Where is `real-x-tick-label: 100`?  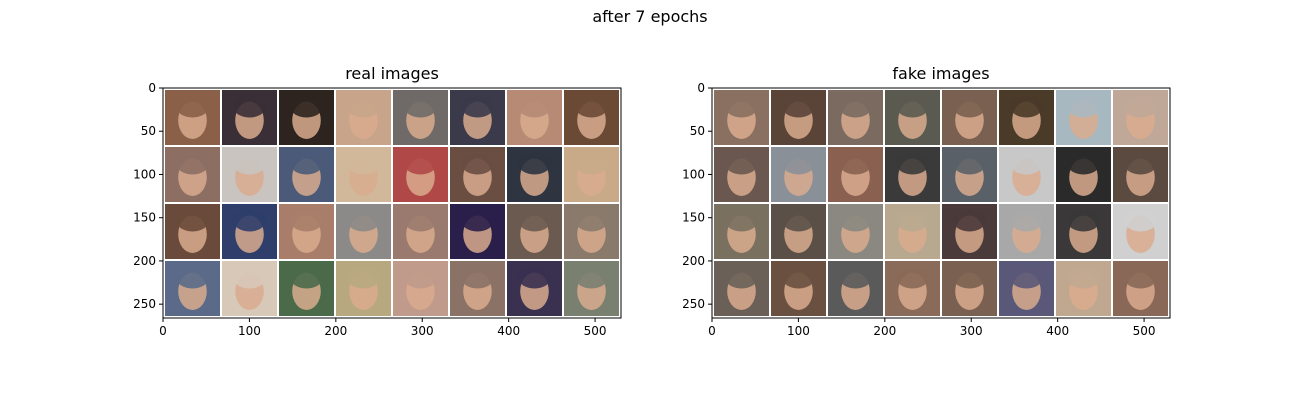
real-x-tick-label: 100 is located at coordinates (249, 331).